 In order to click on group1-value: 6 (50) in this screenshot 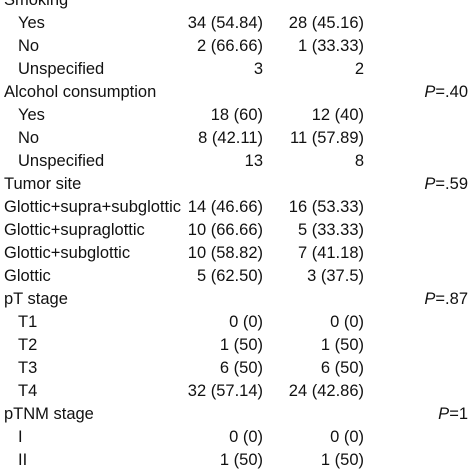, I will do `click(241, 368)`.